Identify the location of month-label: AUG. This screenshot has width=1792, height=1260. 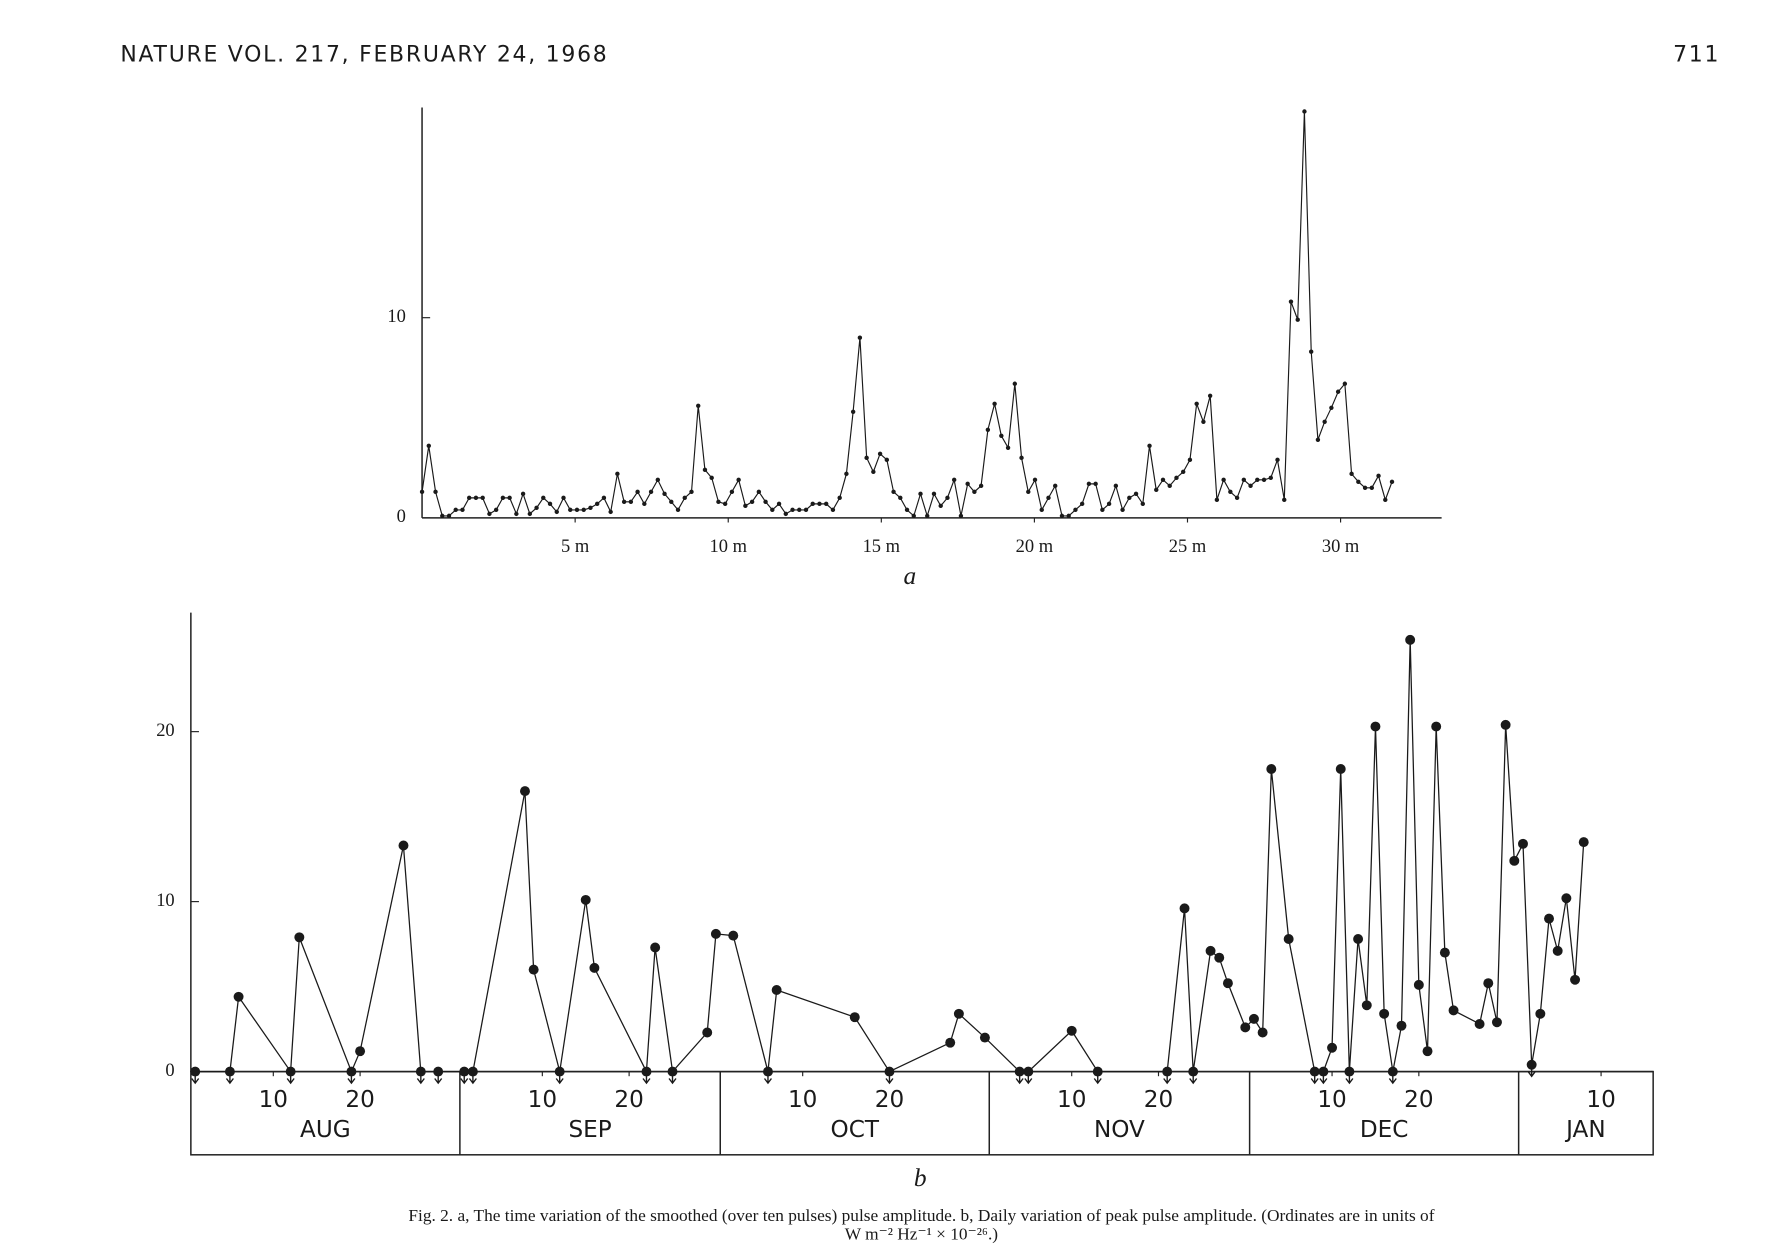
(325, 1130).